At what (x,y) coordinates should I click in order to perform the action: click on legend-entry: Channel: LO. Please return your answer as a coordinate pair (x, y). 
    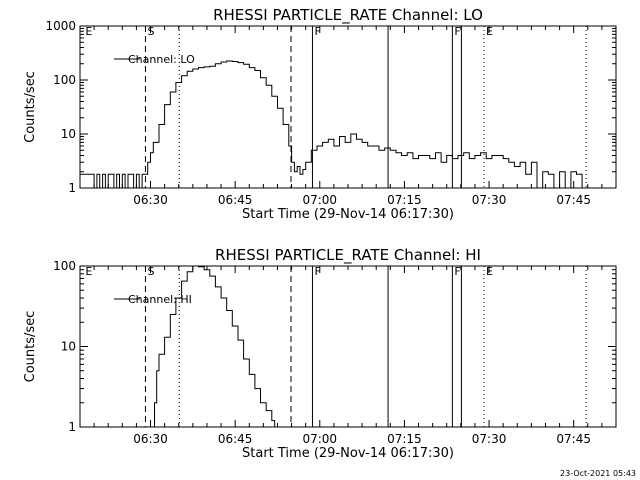
    Looking at the image, I should click on (161, 59).